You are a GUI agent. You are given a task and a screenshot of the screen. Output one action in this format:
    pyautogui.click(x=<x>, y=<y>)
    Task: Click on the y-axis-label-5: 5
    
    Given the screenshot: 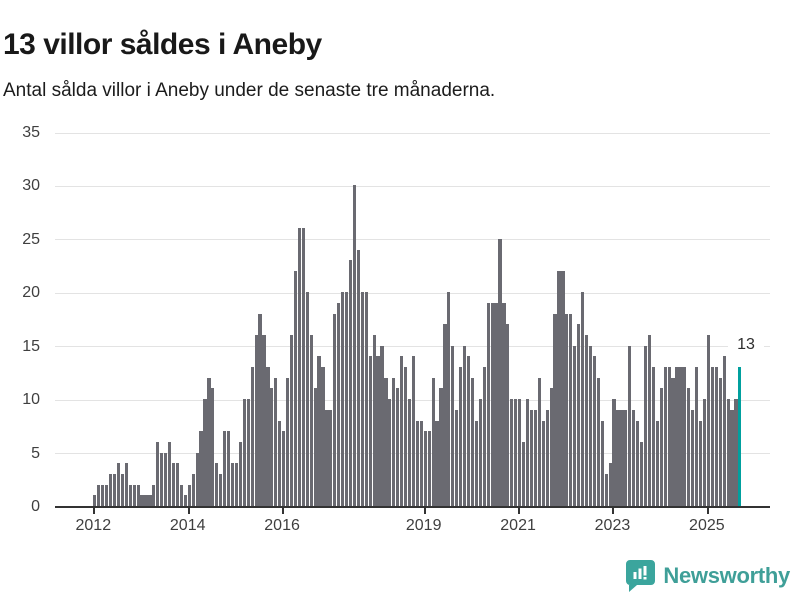 What is the action you would take?
    pyautogui.click(x=35, y=453)
    